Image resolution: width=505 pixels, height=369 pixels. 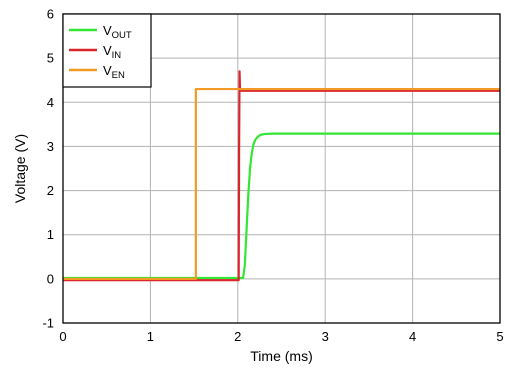 I want to click on x-tick-label: 2, so click(x=237, y=336).